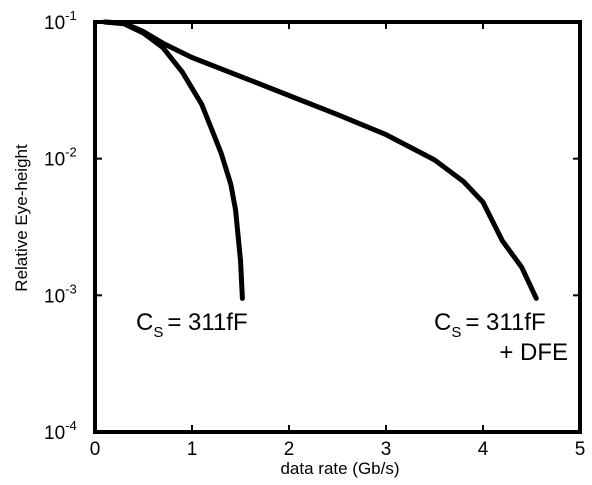 Image resolution: width=592 pixels, height=485 pixels. What do you see at coordinates (289, 449) in the screenshot?
I see `x-tick-label-2: 2` at bounding box center [289, 449].